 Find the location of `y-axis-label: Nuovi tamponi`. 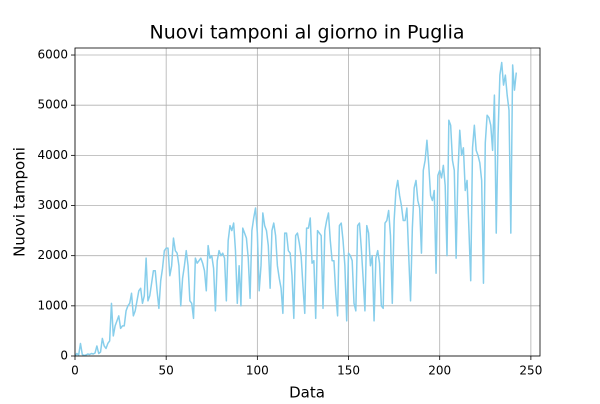

y-axis-label: Nuovi tamponi is located at coordinates (20, 202).